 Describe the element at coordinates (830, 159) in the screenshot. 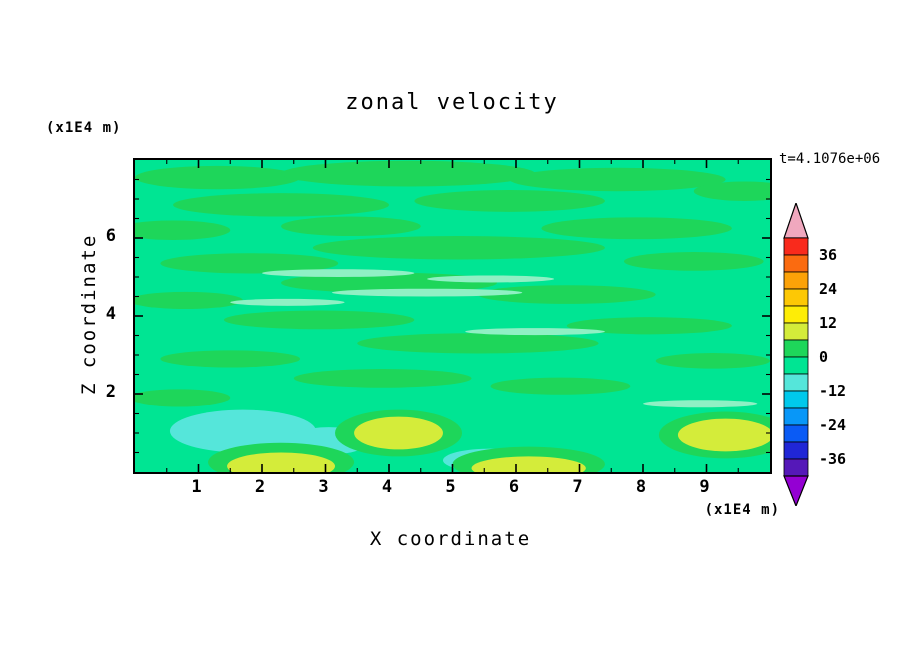

I see `time-annotation: t=4.1076e+06` at that location.